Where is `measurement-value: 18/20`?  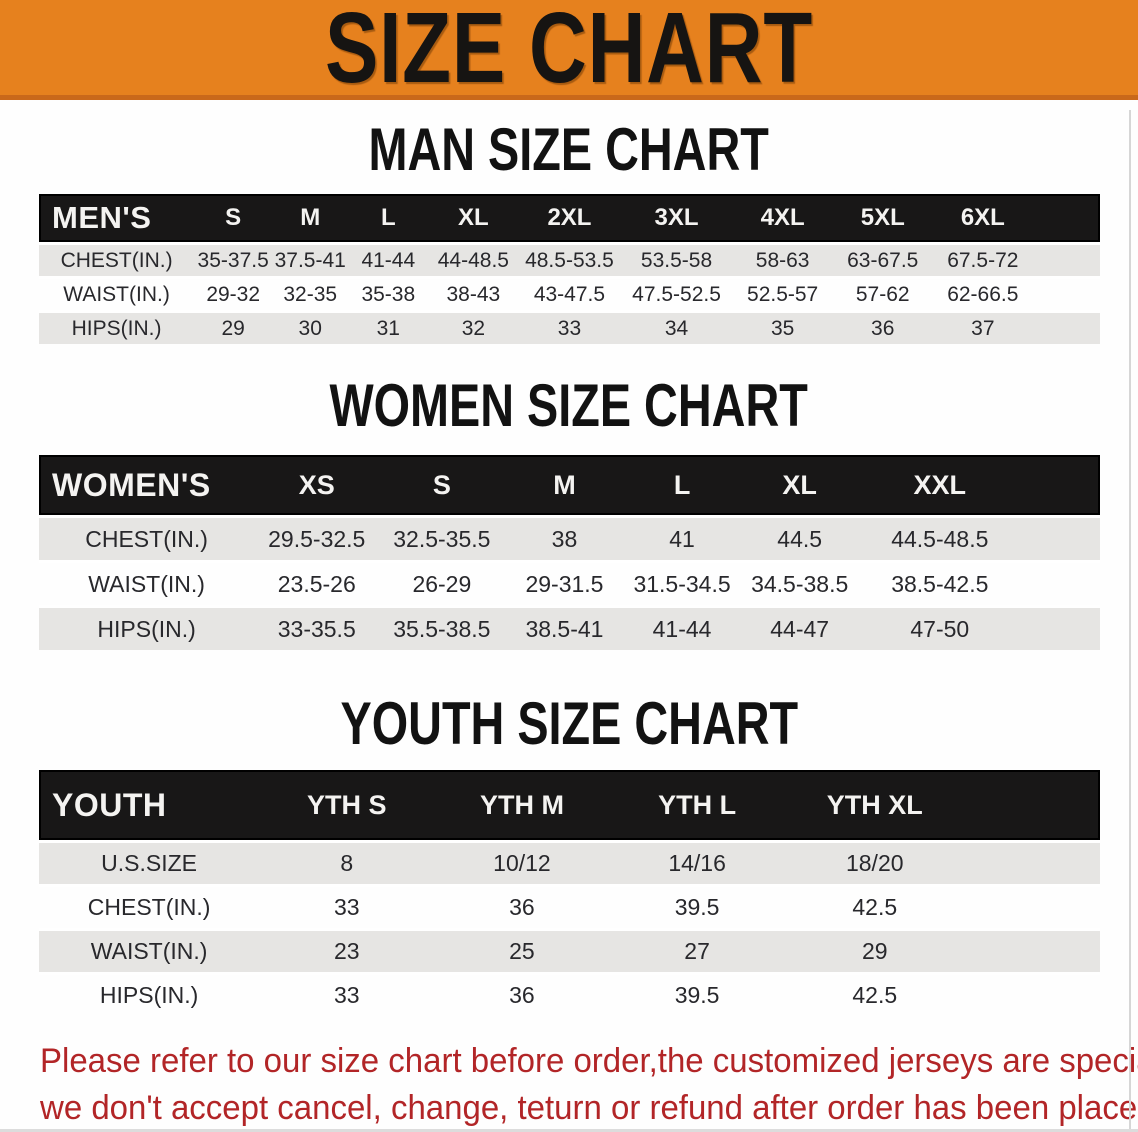 measurement-value: 18/20 is located at coordinates (874, 862).